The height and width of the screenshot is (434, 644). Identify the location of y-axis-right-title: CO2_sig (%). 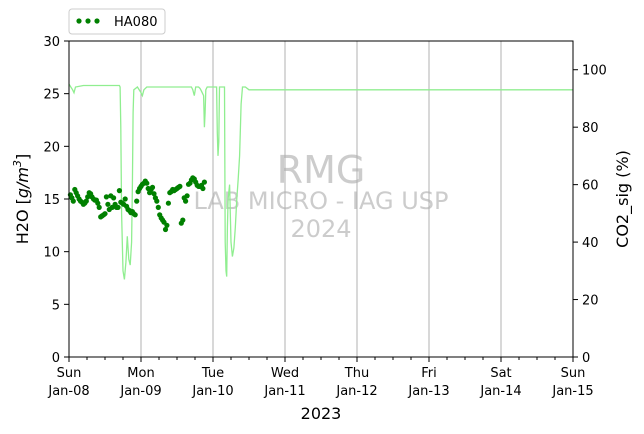
(623, 199).